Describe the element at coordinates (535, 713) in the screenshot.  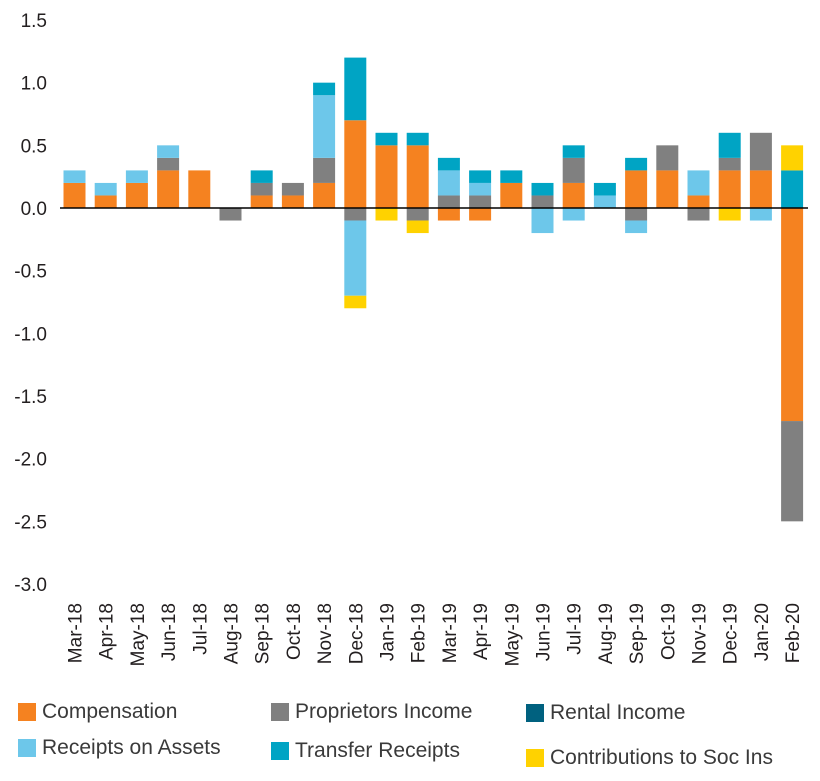
I see `legend-swatch-rental` at that location.